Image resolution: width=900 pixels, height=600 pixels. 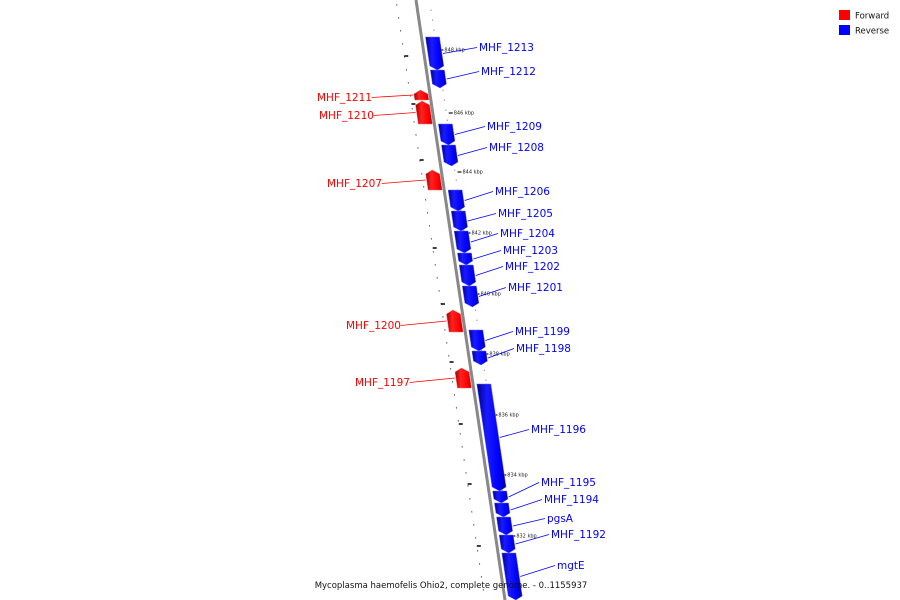 What do you see at coordinates (872, 17) in the screenshot?
I see `legend-label: Forward` at bounding box center [872, 17].